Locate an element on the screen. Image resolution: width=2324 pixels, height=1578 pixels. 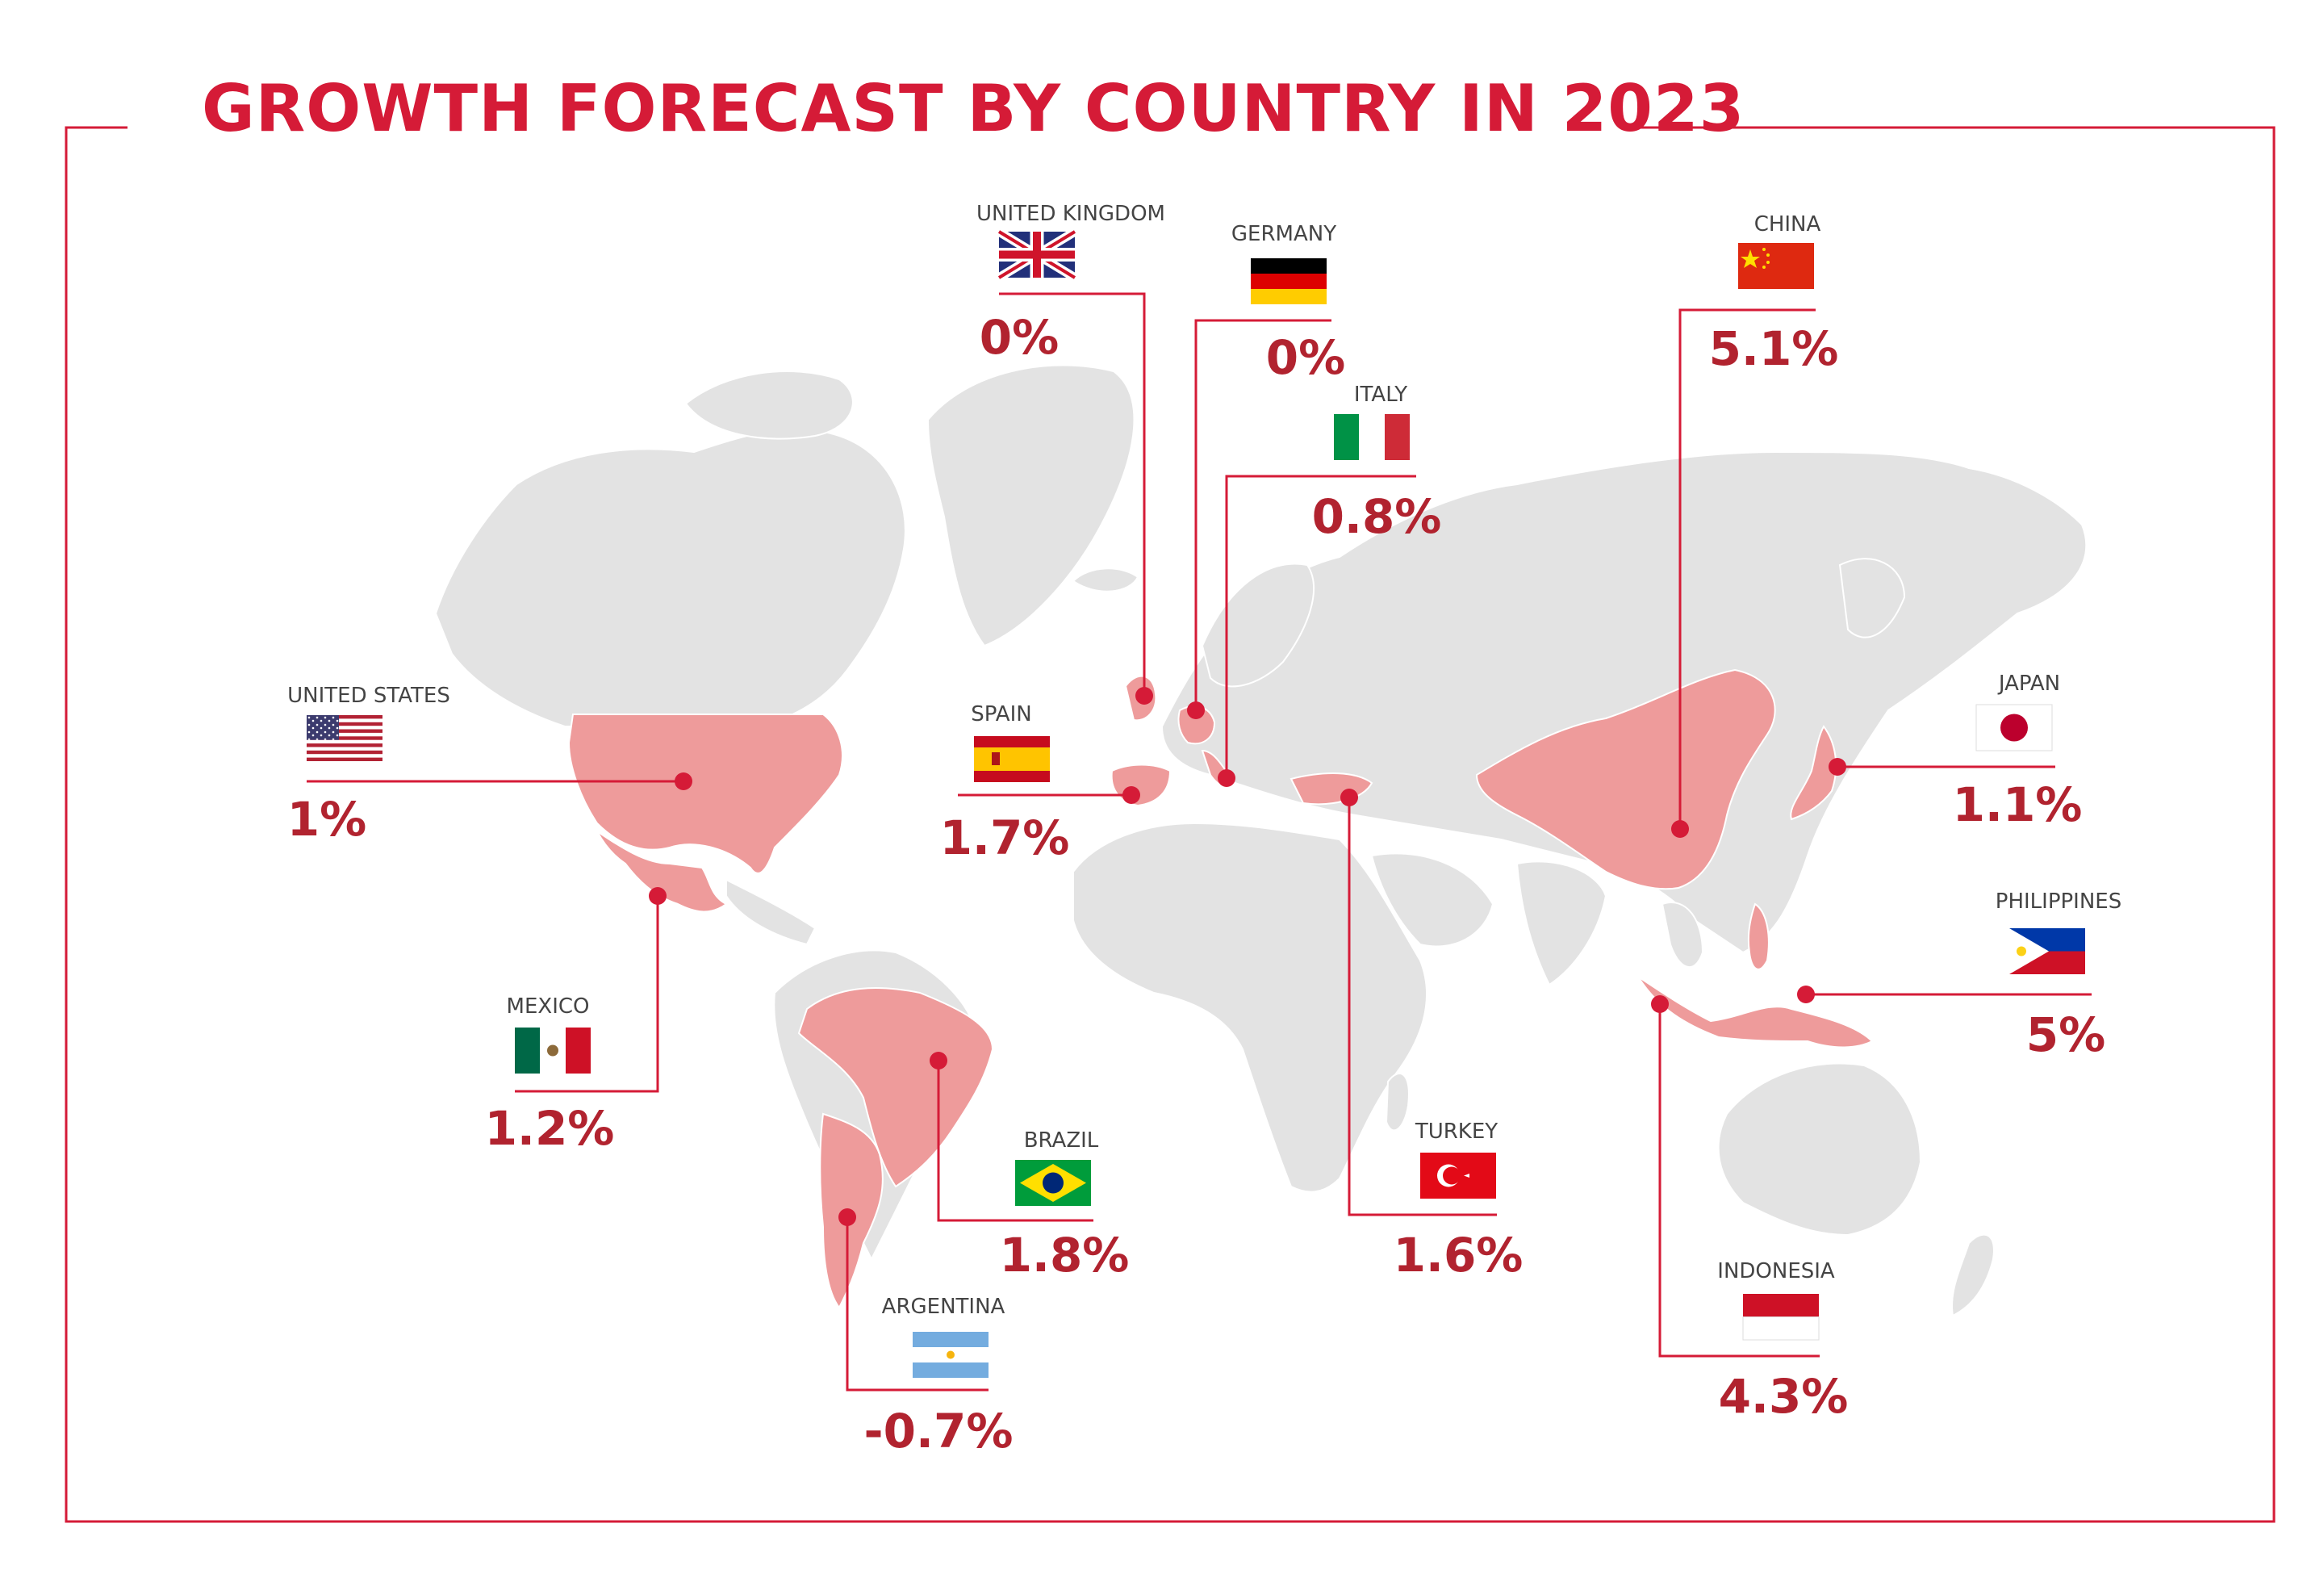
connector-china is located at coordinates (1747, 567).